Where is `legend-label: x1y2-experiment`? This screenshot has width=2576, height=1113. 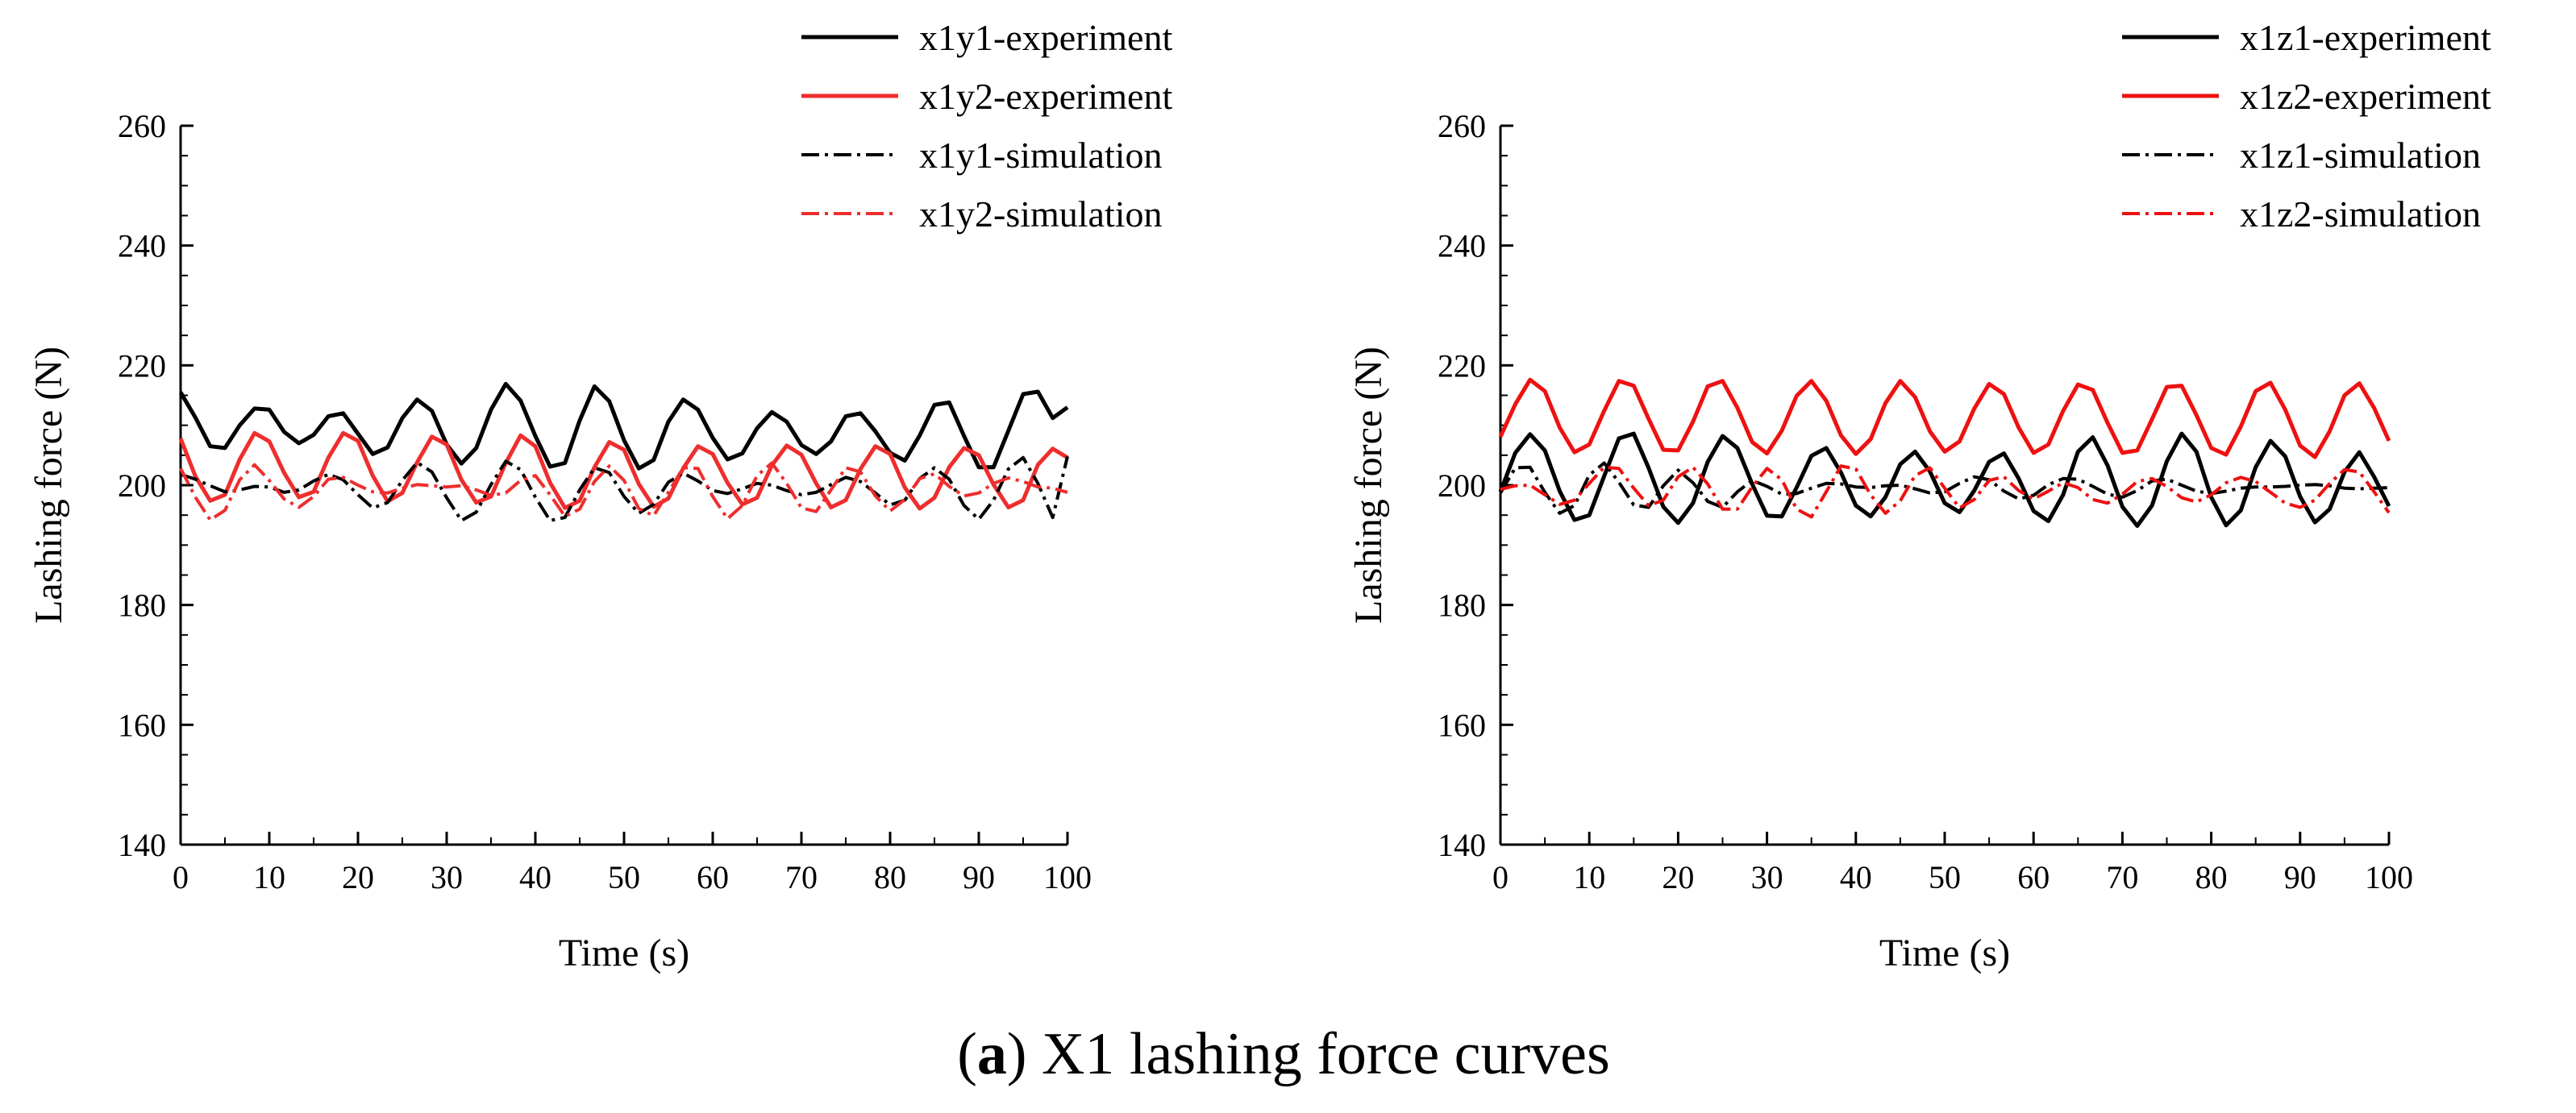
legend-label: x1y2-experiment is located at coordinates (1045, 96).